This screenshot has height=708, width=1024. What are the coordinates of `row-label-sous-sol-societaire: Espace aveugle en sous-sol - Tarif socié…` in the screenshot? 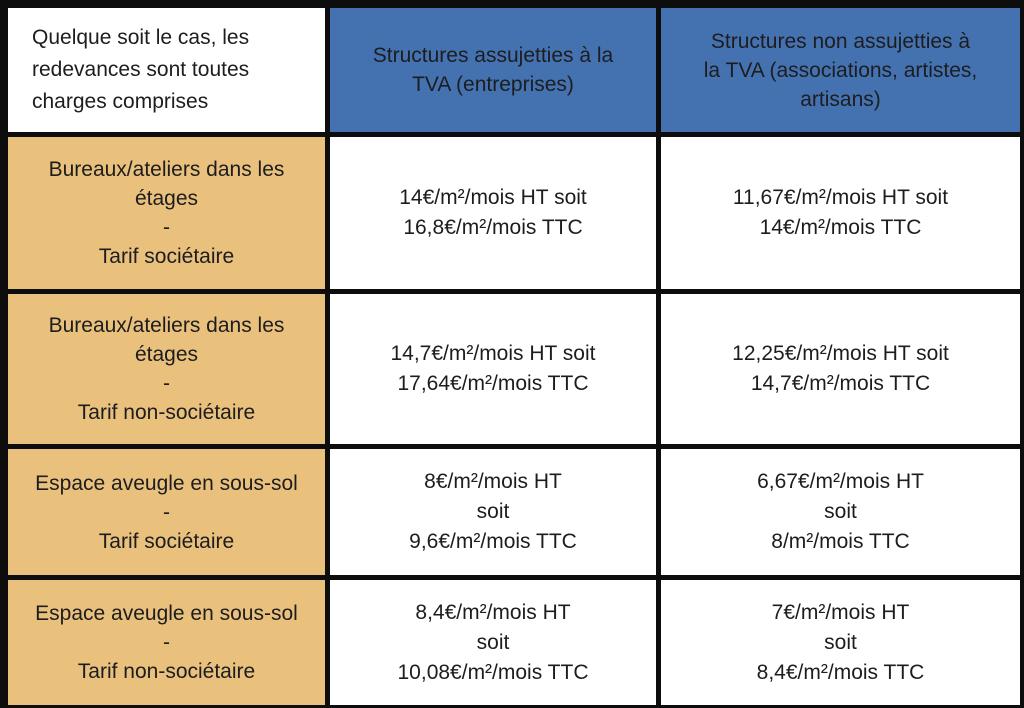 It's located at (166, 512).